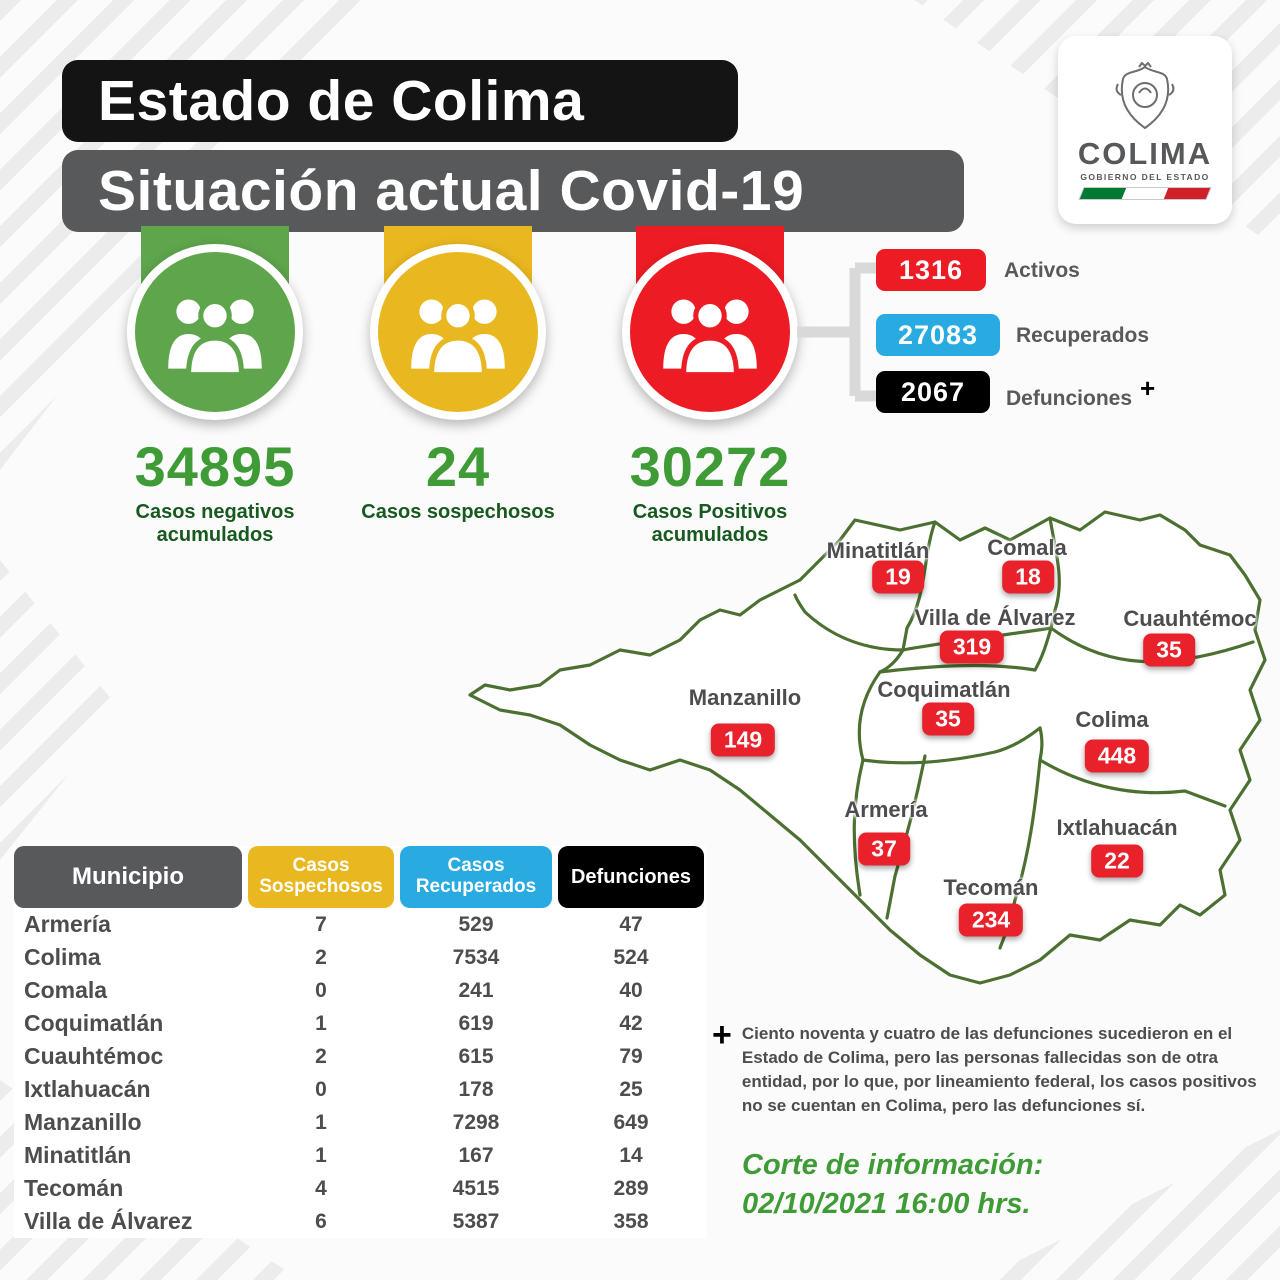  I want to click on table-cell: Cuauhtémoc, so click(94, 1056).